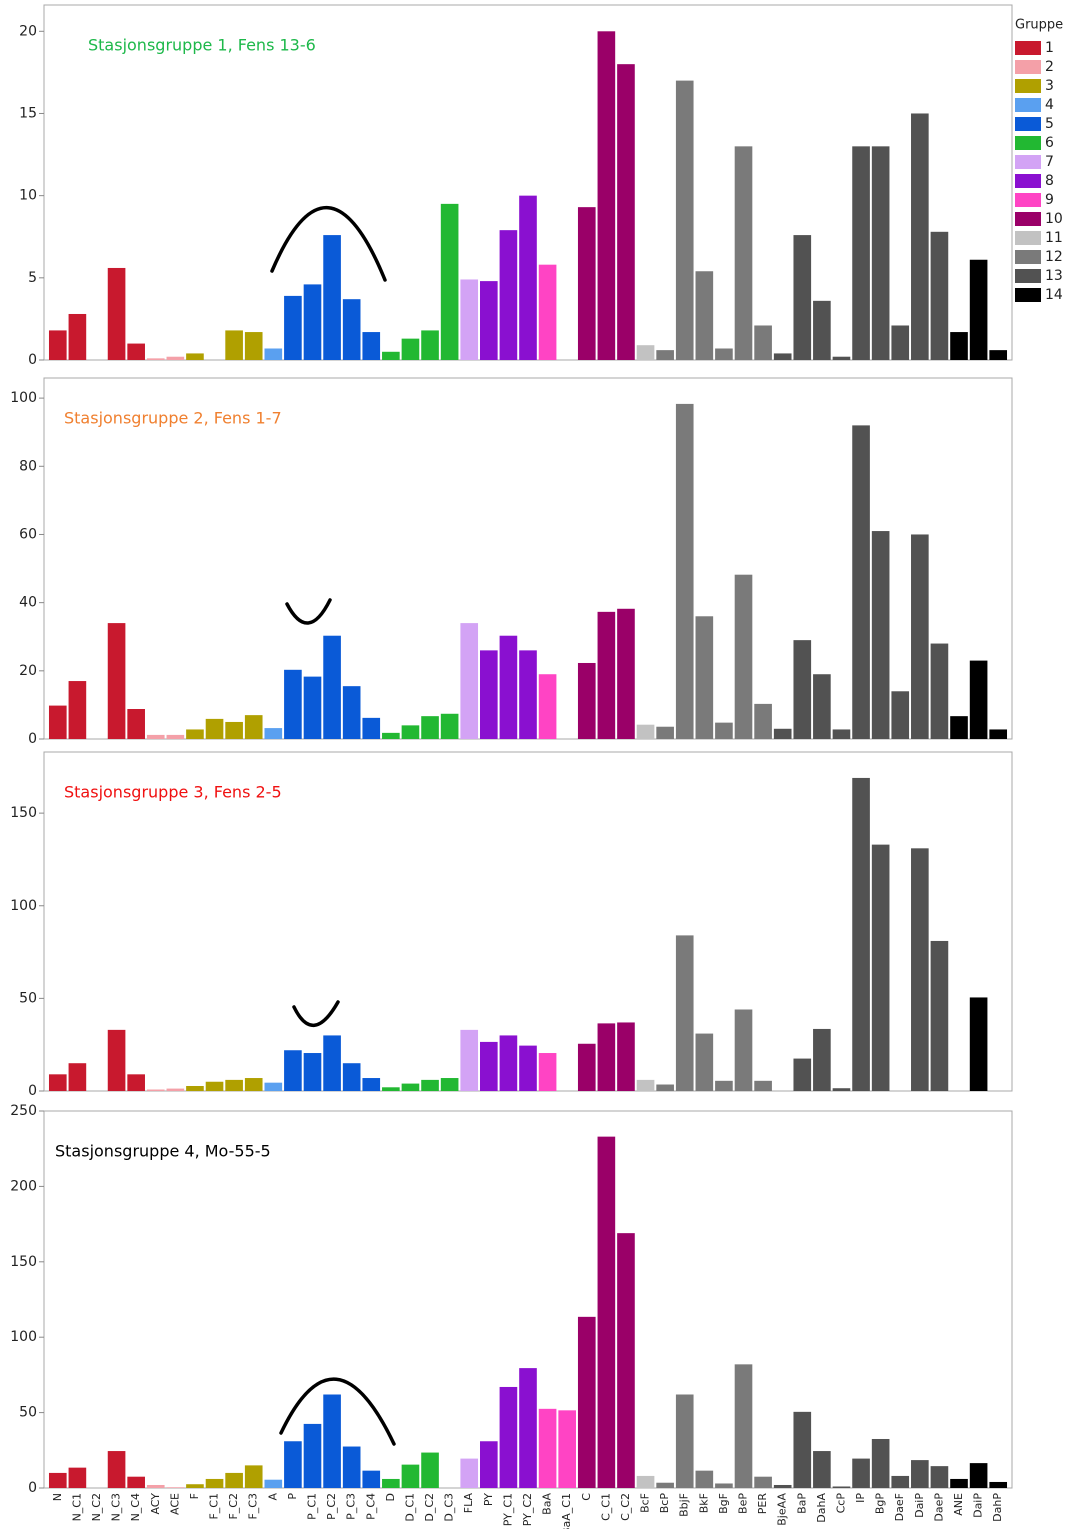 The width and height of the screenshot is (1070, 1529). Describe the element at coordinates (28, 603) in the screenshot. I see `y-tick-label: 40` at that location.